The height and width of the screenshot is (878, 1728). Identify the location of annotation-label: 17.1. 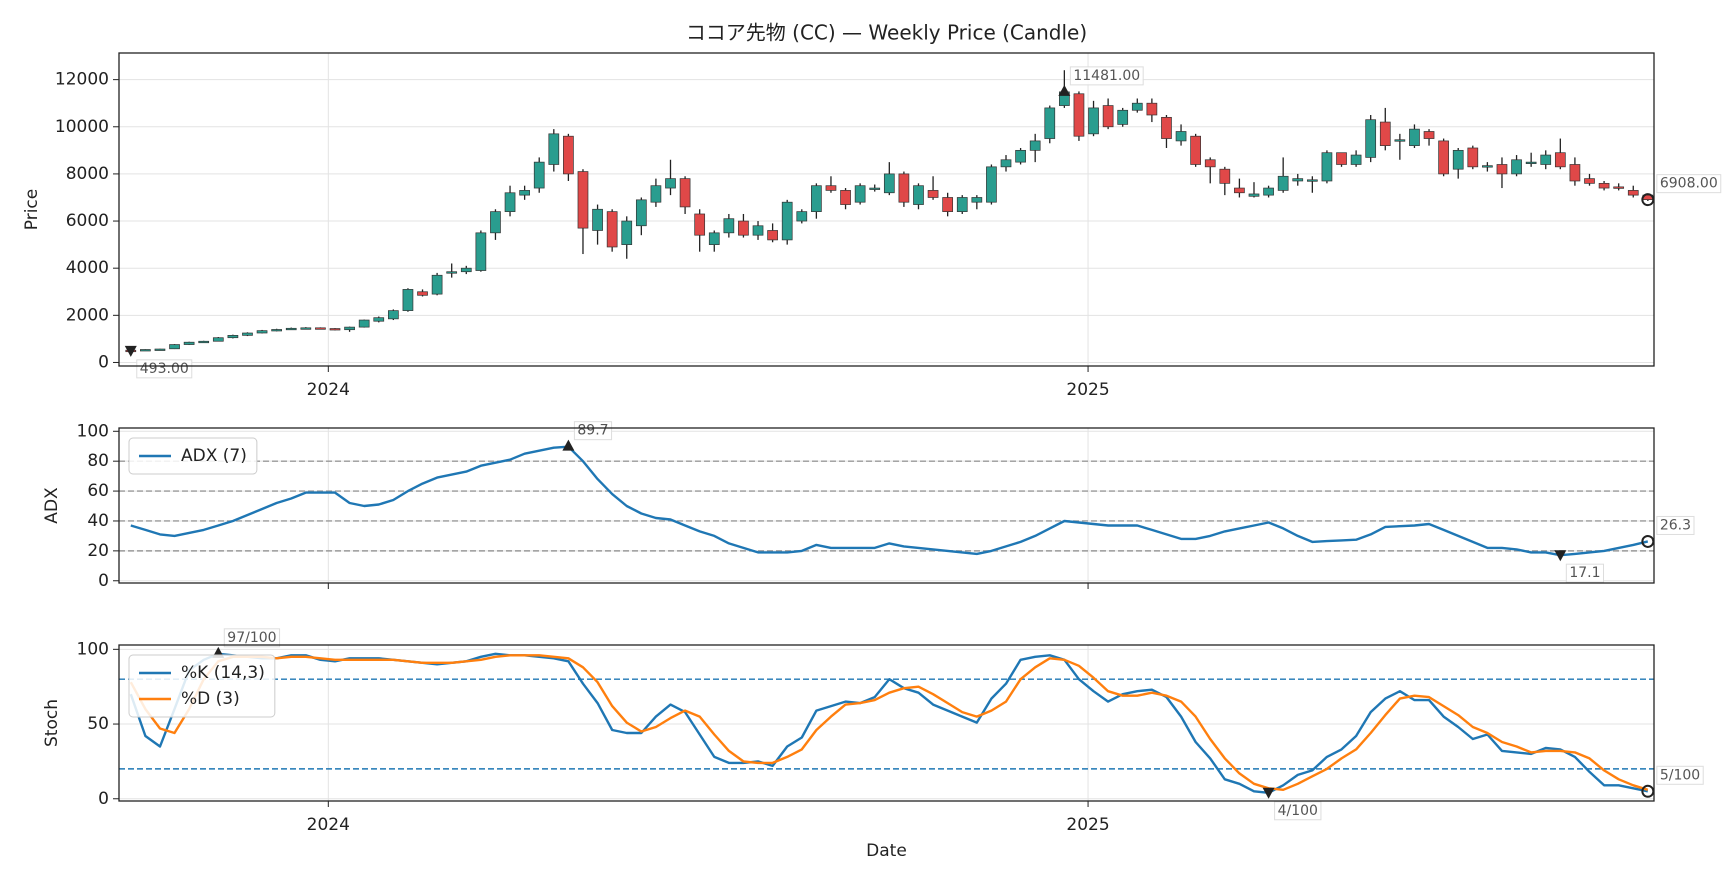
(1584, 573).